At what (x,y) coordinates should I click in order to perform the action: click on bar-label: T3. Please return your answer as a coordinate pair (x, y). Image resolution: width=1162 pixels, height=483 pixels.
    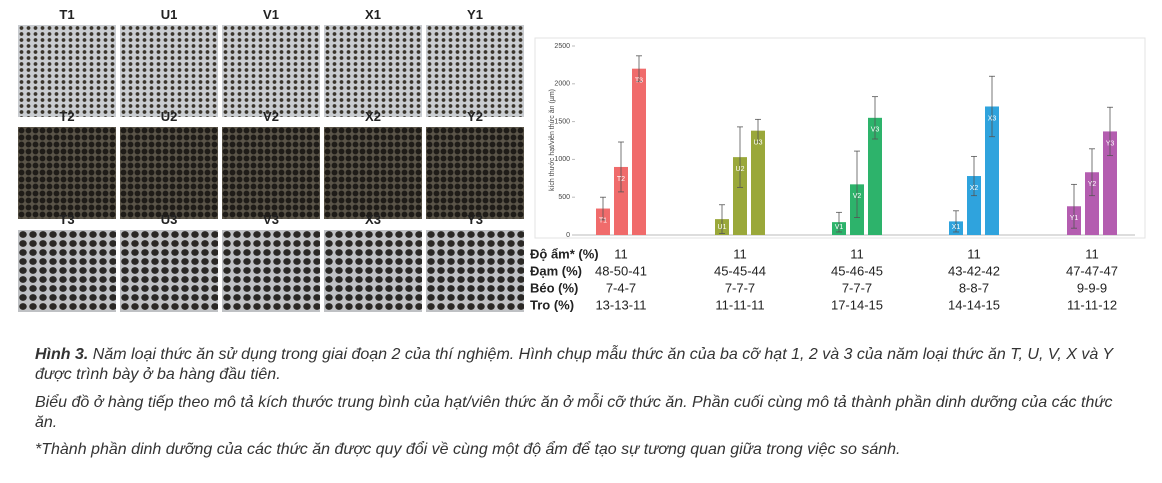
    Looking at the image, I should click on (639, 81).